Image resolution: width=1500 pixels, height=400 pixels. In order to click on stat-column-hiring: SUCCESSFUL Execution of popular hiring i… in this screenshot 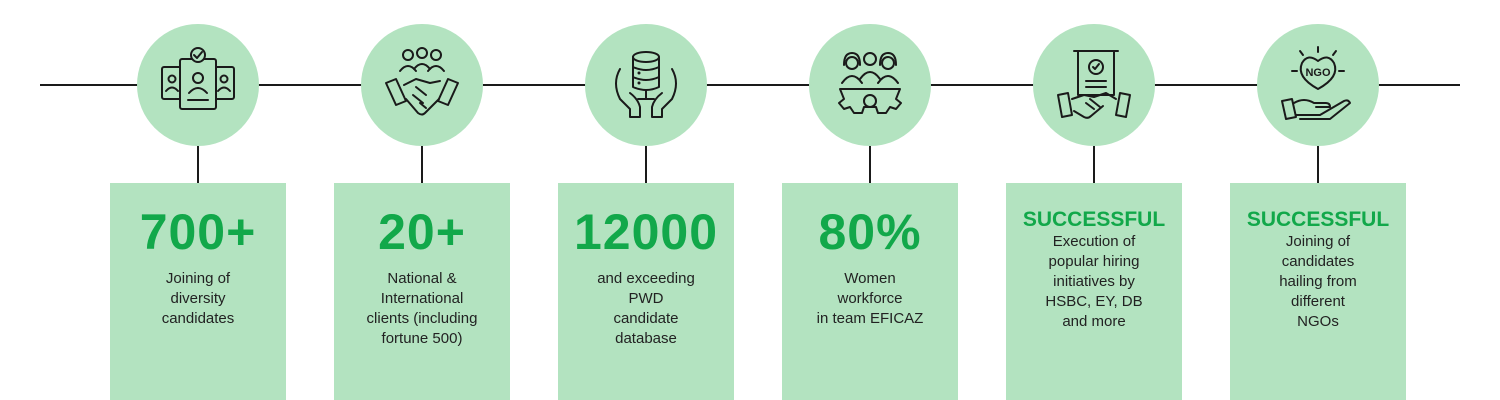, I will do `click(1094, 200)`.